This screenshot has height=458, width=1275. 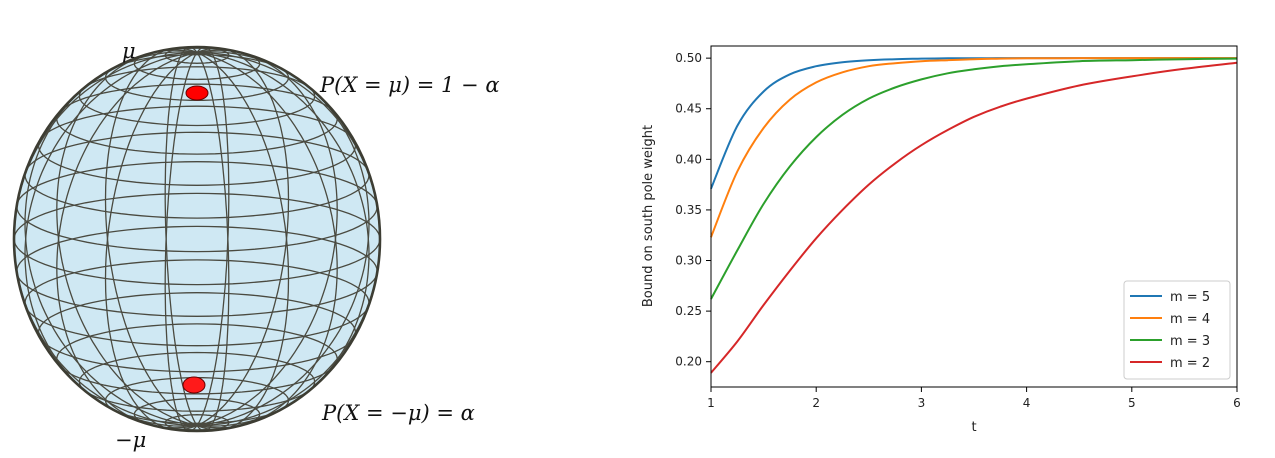 What do you see at coordinates (688, 311) in the screenshot?
I see `y-tick-label: 0.25` at bounding box center [688, 311].